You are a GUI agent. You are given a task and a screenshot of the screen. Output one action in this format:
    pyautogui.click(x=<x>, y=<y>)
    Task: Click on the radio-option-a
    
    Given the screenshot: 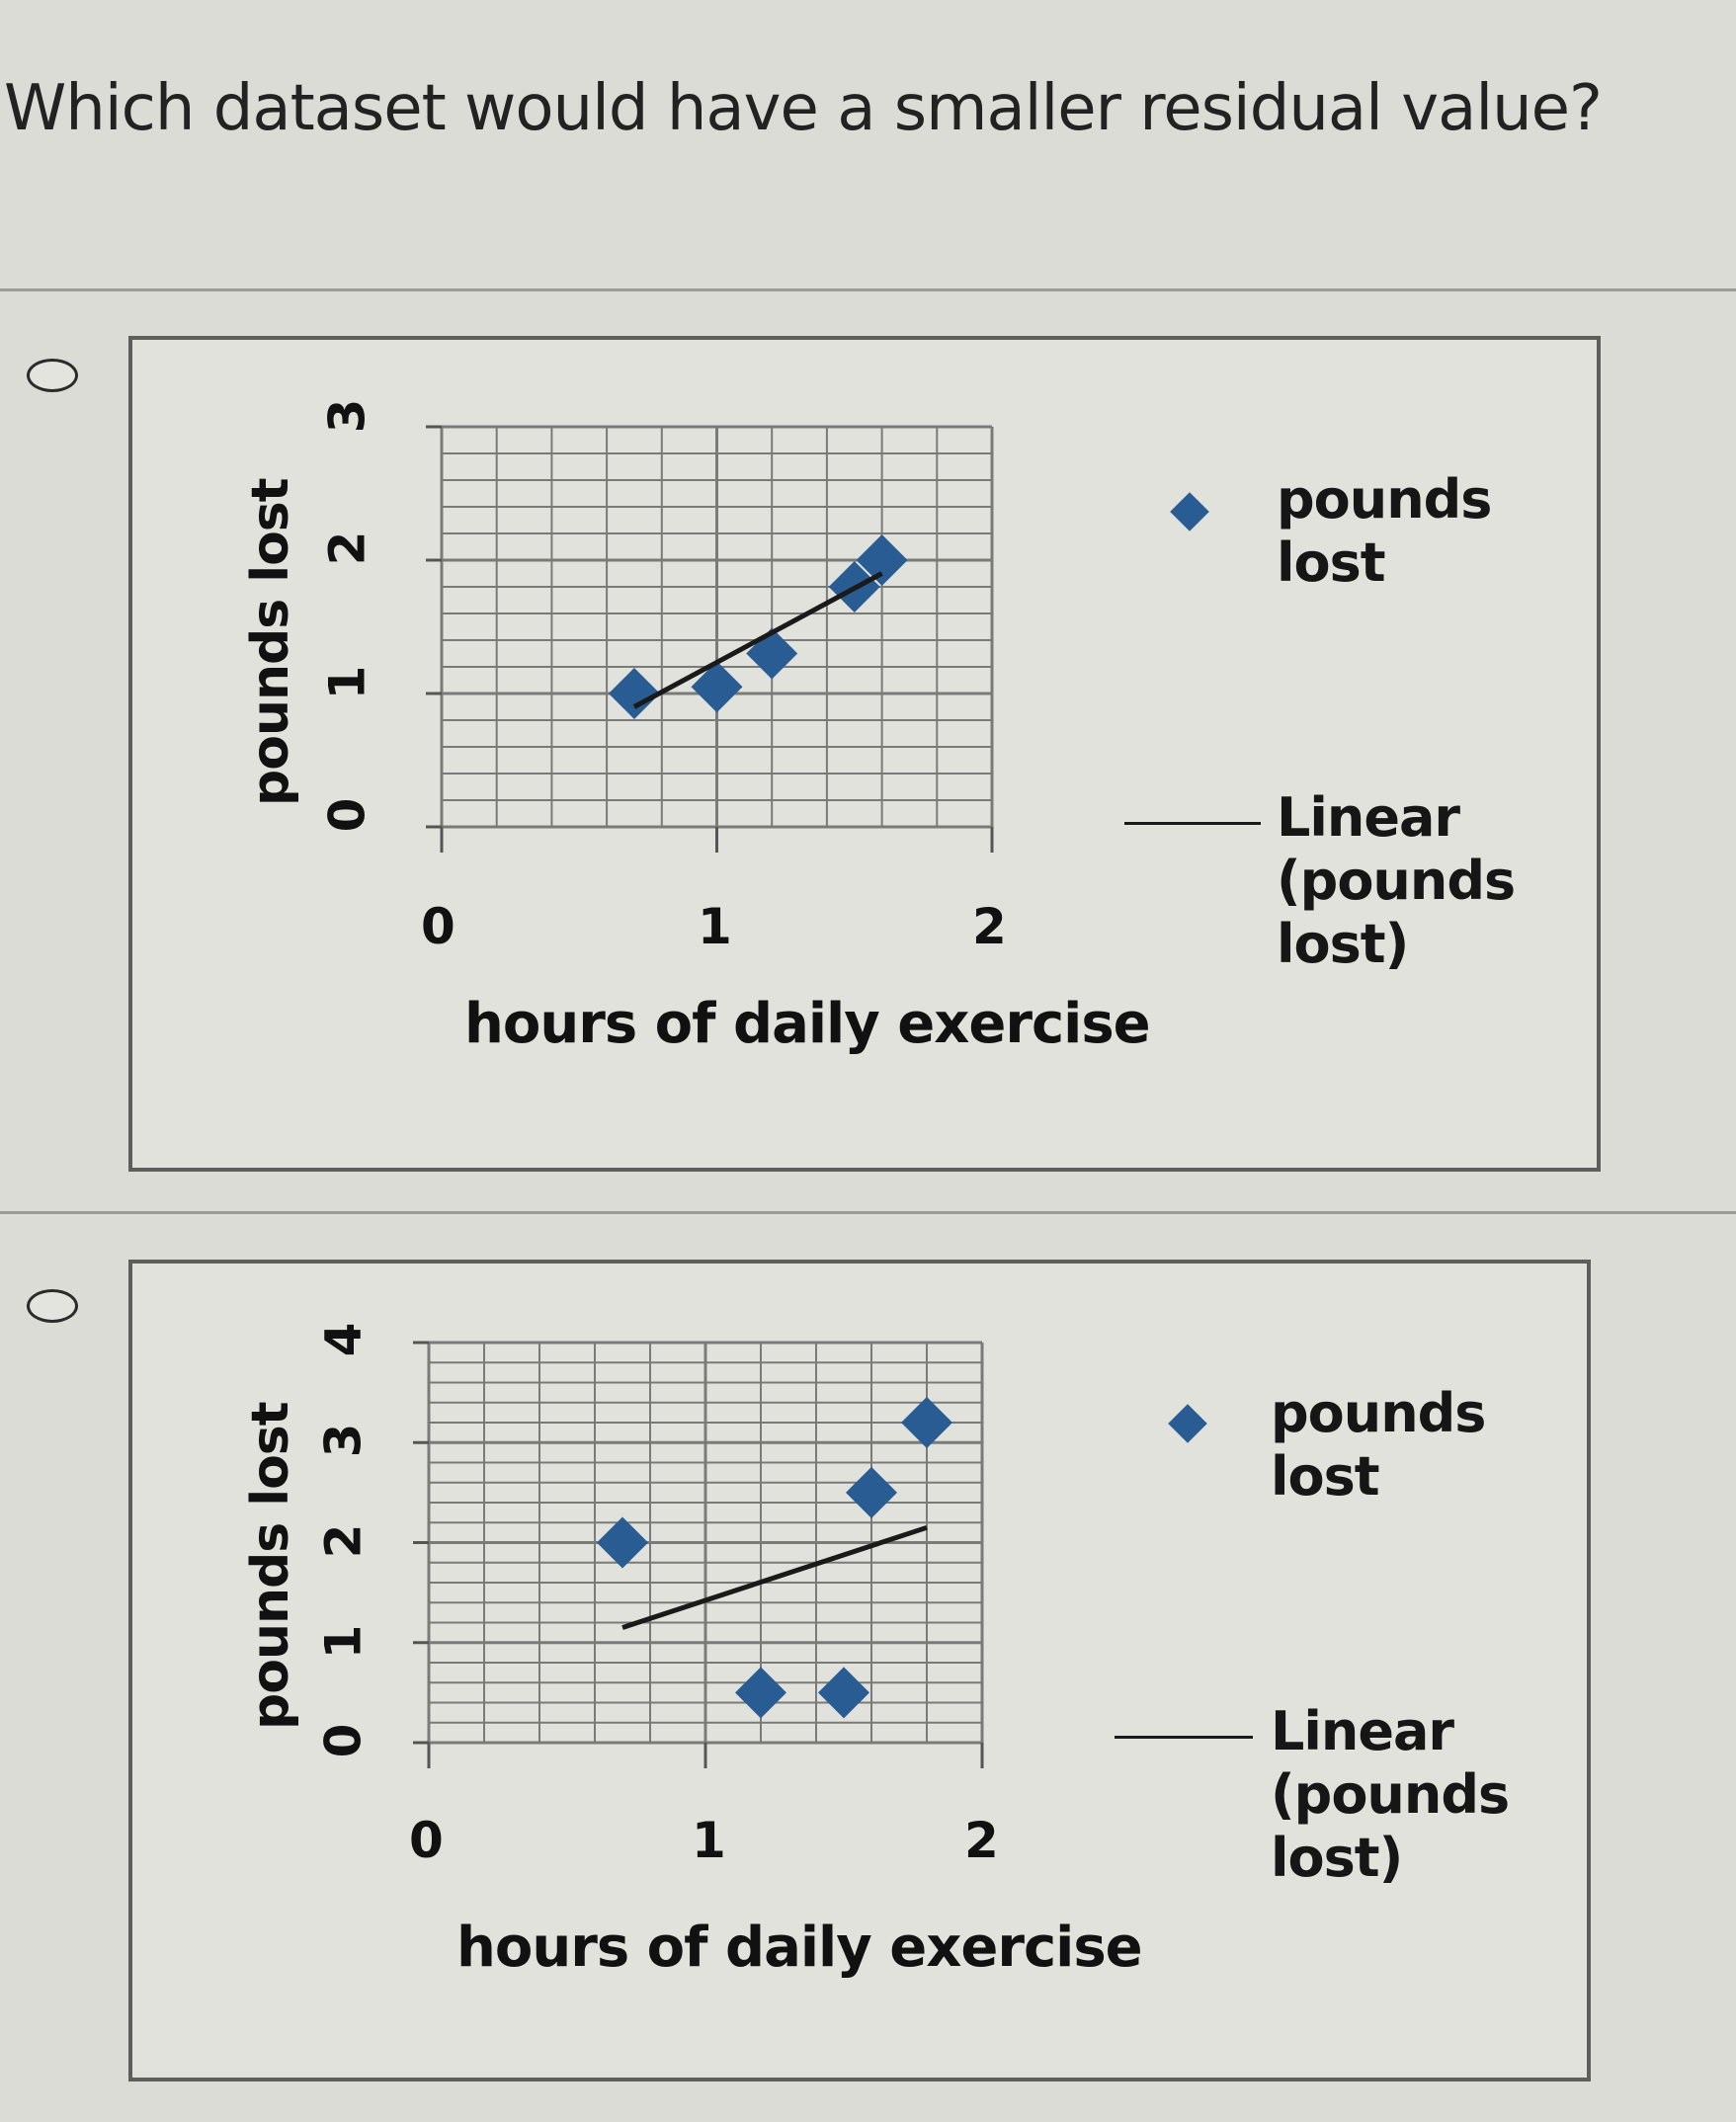 What is the action you would take?
    pyautogui.click(x=53, y=375)
    